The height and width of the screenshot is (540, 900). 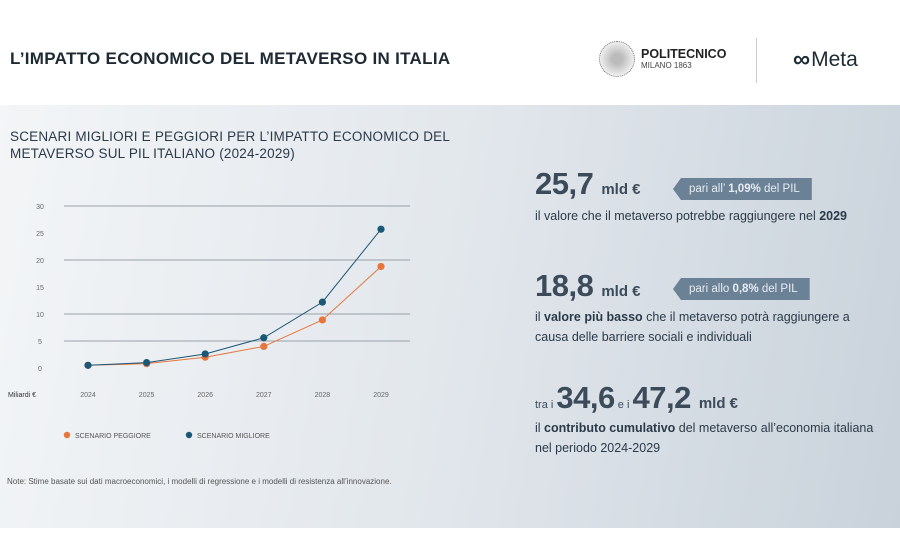 What do you see at coordinates (40, 369) in the screenshot?
I see `y-tick-label: 0` at bounding box center [40, 369].